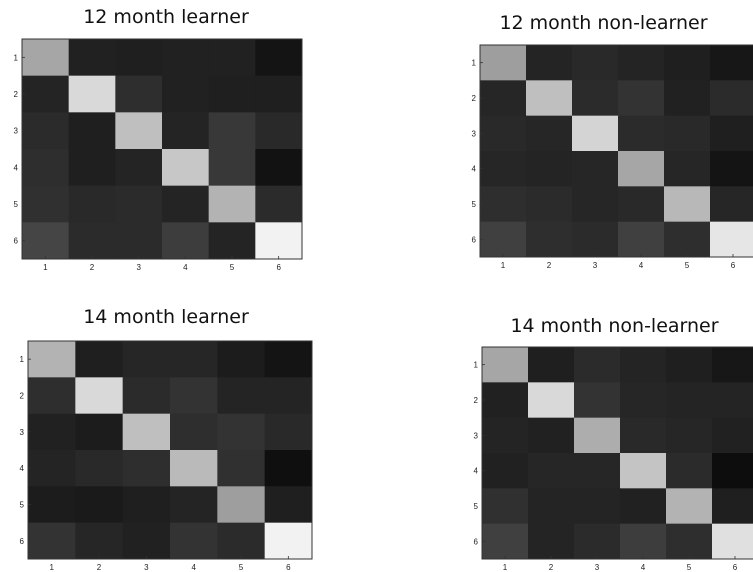 Image resolution: width=753 pixels, height=572 pixels. Describe the element at coordinates (147, 359) in the screenshot. I see `heatmap-cell-r1-c3` at that location.